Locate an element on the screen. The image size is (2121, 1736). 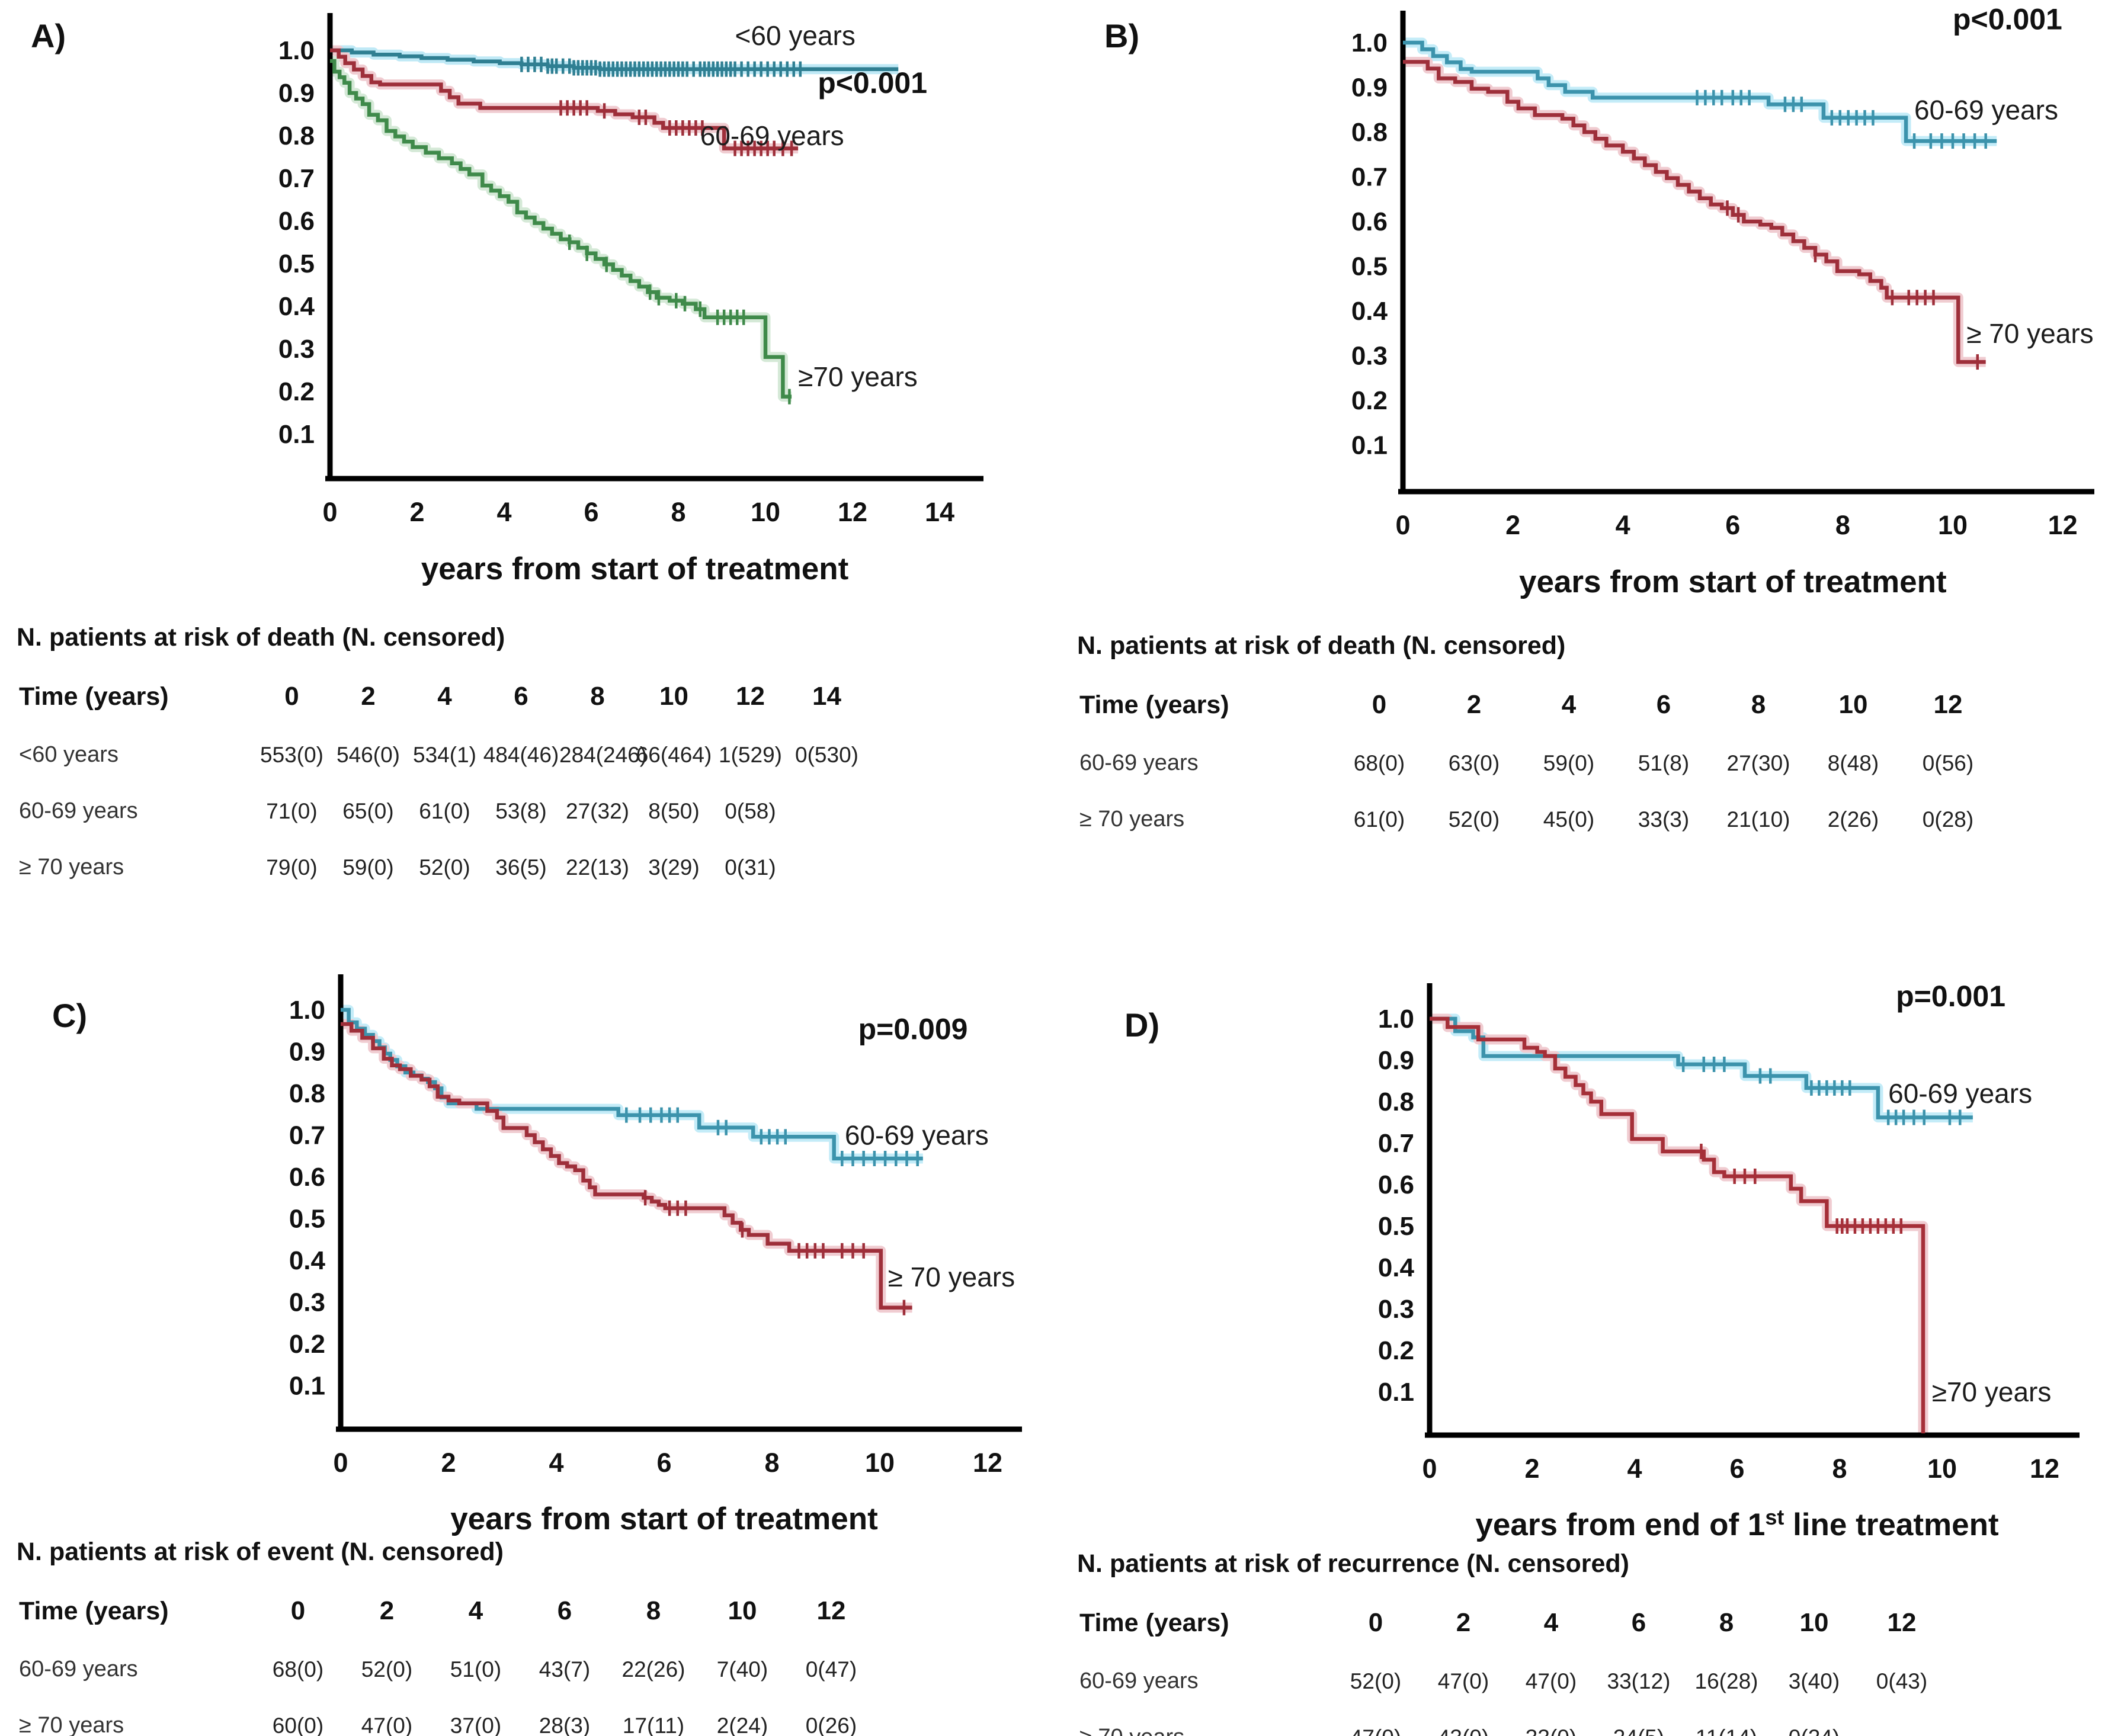
risk-table-cell: 43(7) is located at coordinates (565, 1669).